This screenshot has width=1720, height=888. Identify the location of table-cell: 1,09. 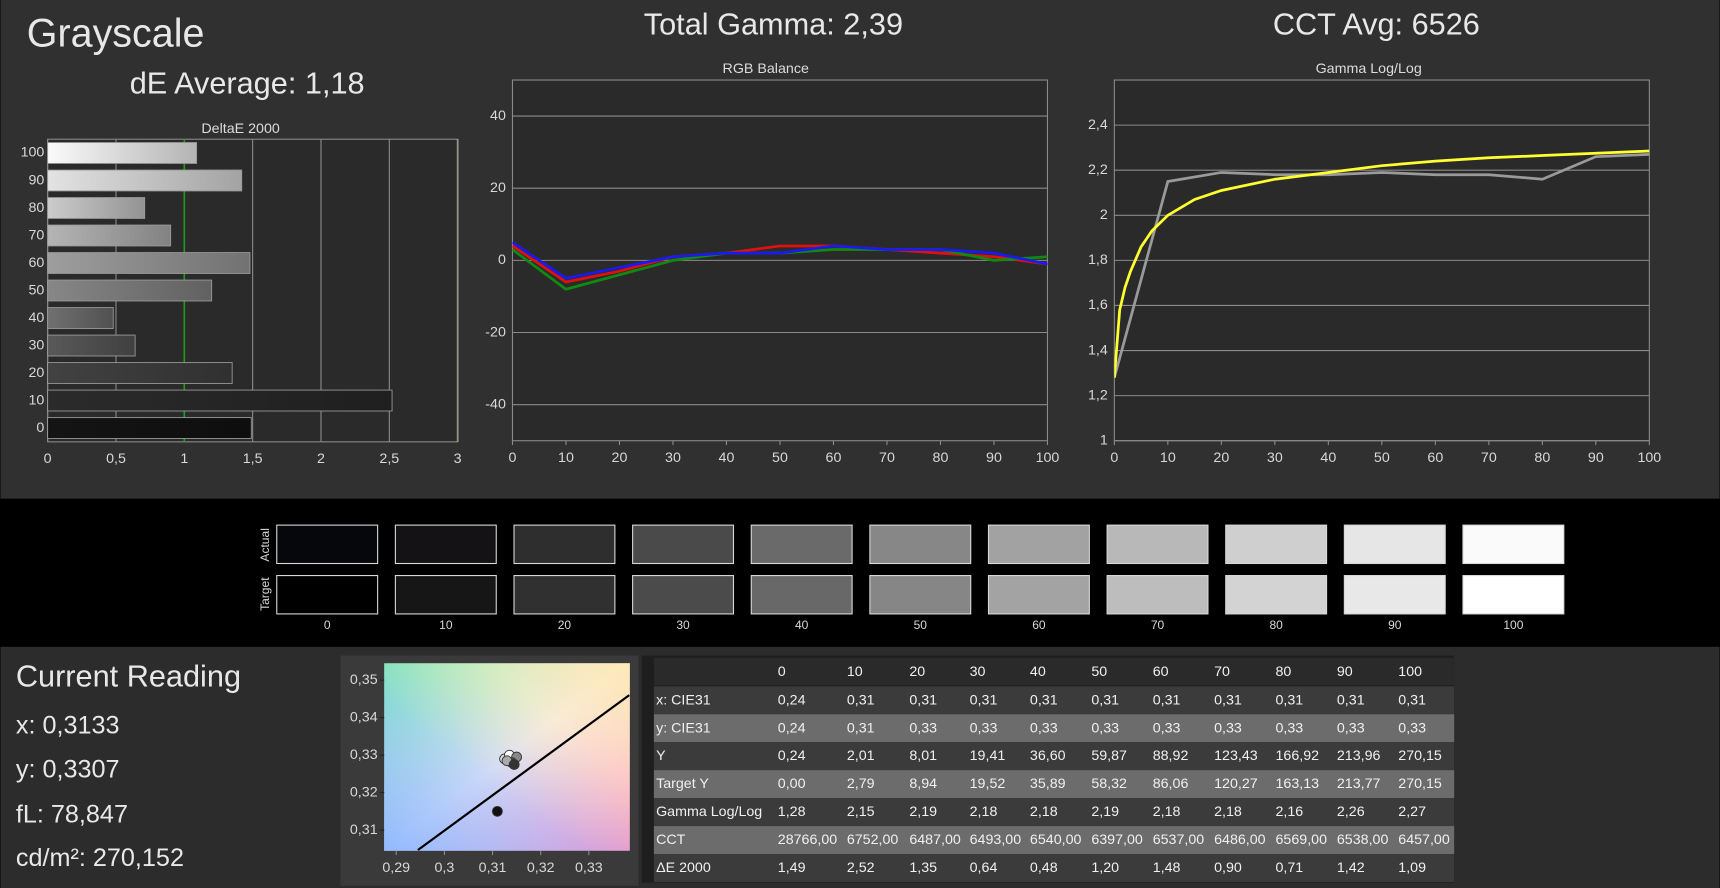
(1412, 868).